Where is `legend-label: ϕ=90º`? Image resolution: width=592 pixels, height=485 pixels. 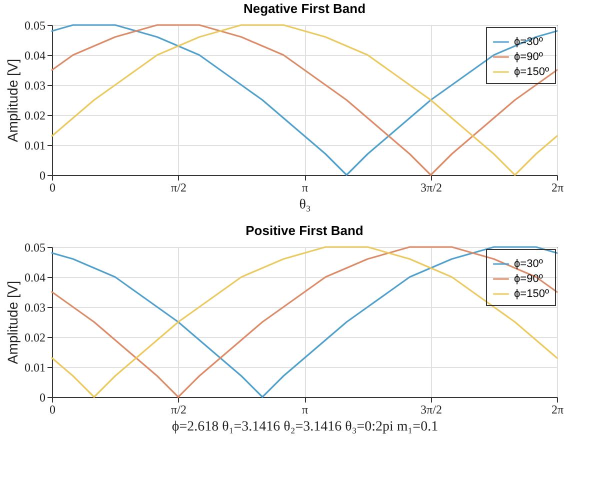 legend-label: ϕ=90º is located at coordinates (528, 57).